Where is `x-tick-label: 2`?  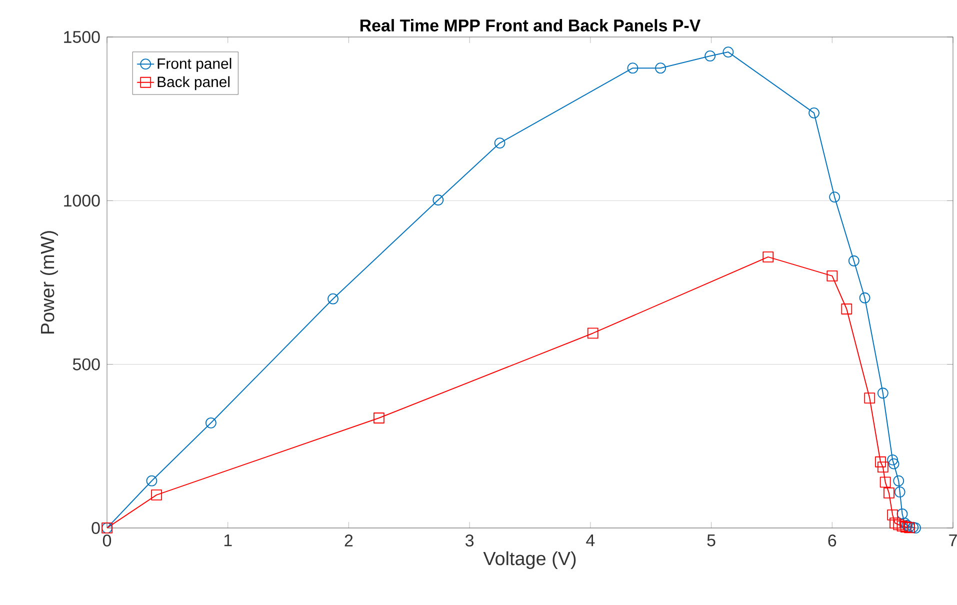 x-tick-label: 2 is located at coordinates (348, 540).